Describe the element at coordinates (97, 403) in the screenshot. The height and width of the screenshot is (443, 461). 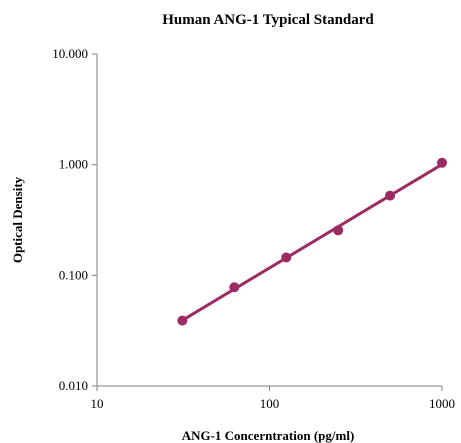
I see `x-tick-label: 10` at that location.